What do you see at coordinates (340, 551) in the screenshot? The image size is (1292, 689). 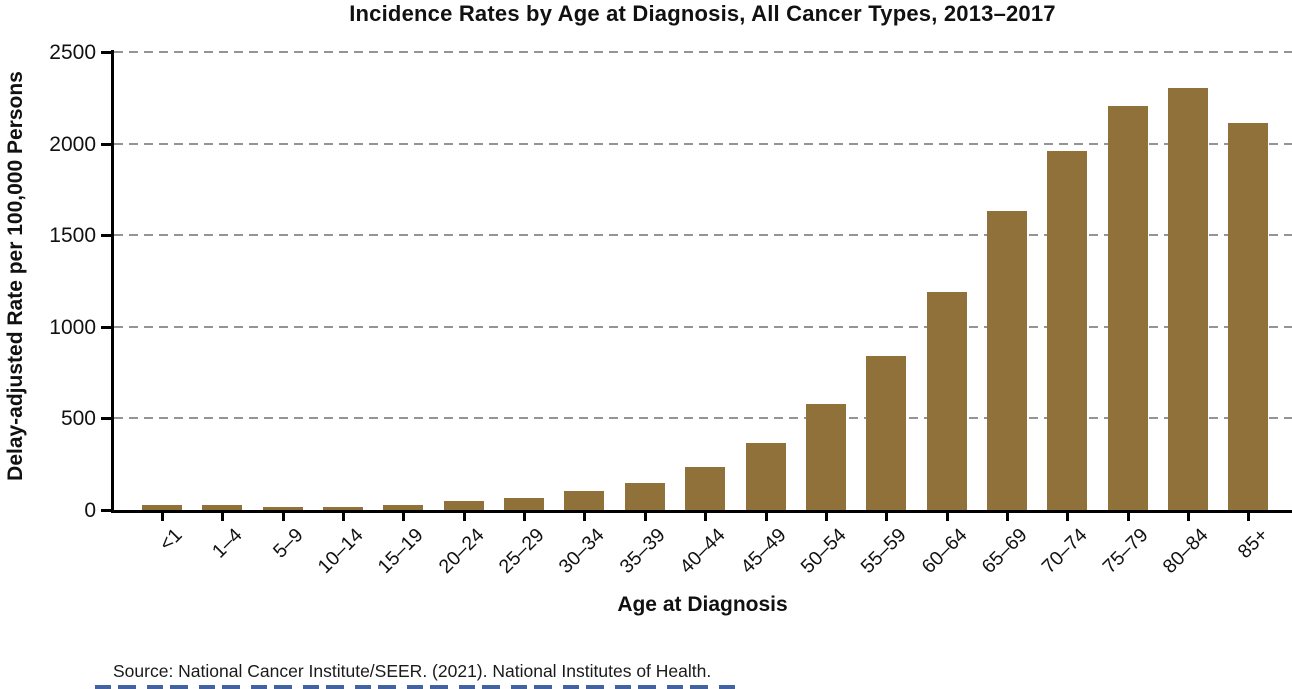 I see `x-tick-label: 10–14` at bounding box center [340, 551].